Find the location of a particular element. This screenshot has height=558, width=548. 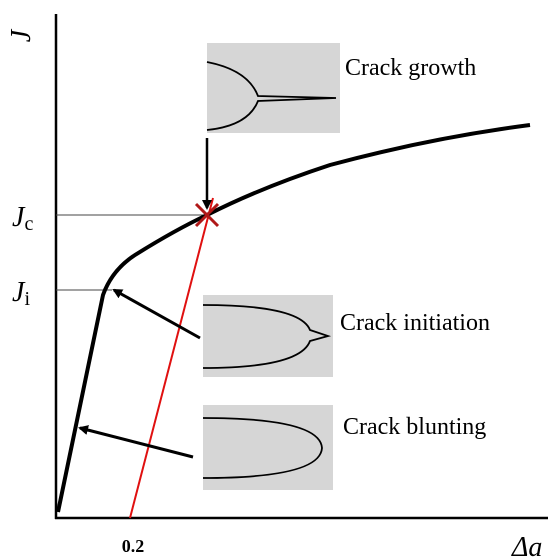

inset-initiation is located at coordinates (268, 336).